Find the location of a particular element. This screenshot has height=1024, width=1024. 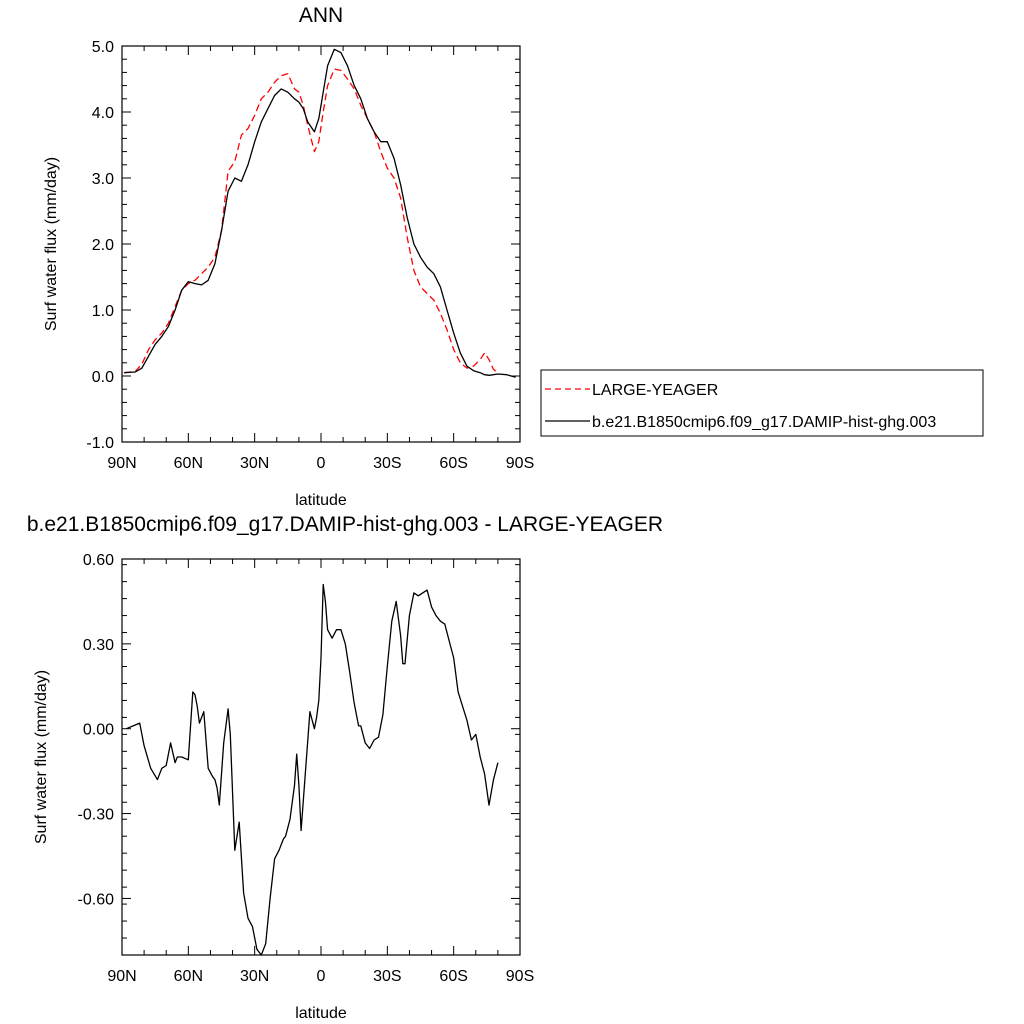

legend-box is located at coordinates (762, 403).